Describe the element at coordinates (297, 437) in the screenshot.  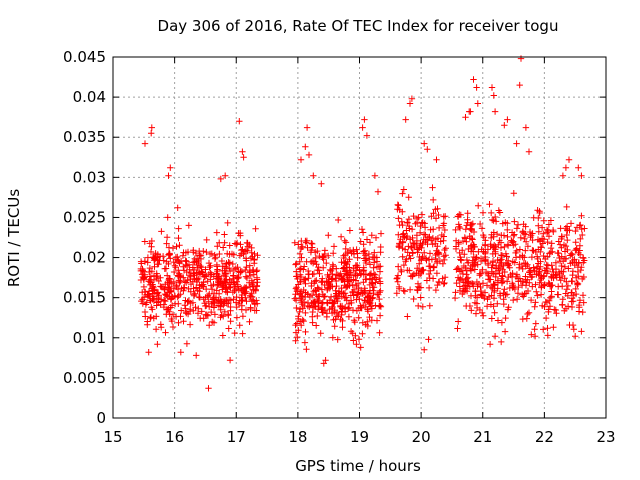
I see `x-tick-label: 18` at that location.